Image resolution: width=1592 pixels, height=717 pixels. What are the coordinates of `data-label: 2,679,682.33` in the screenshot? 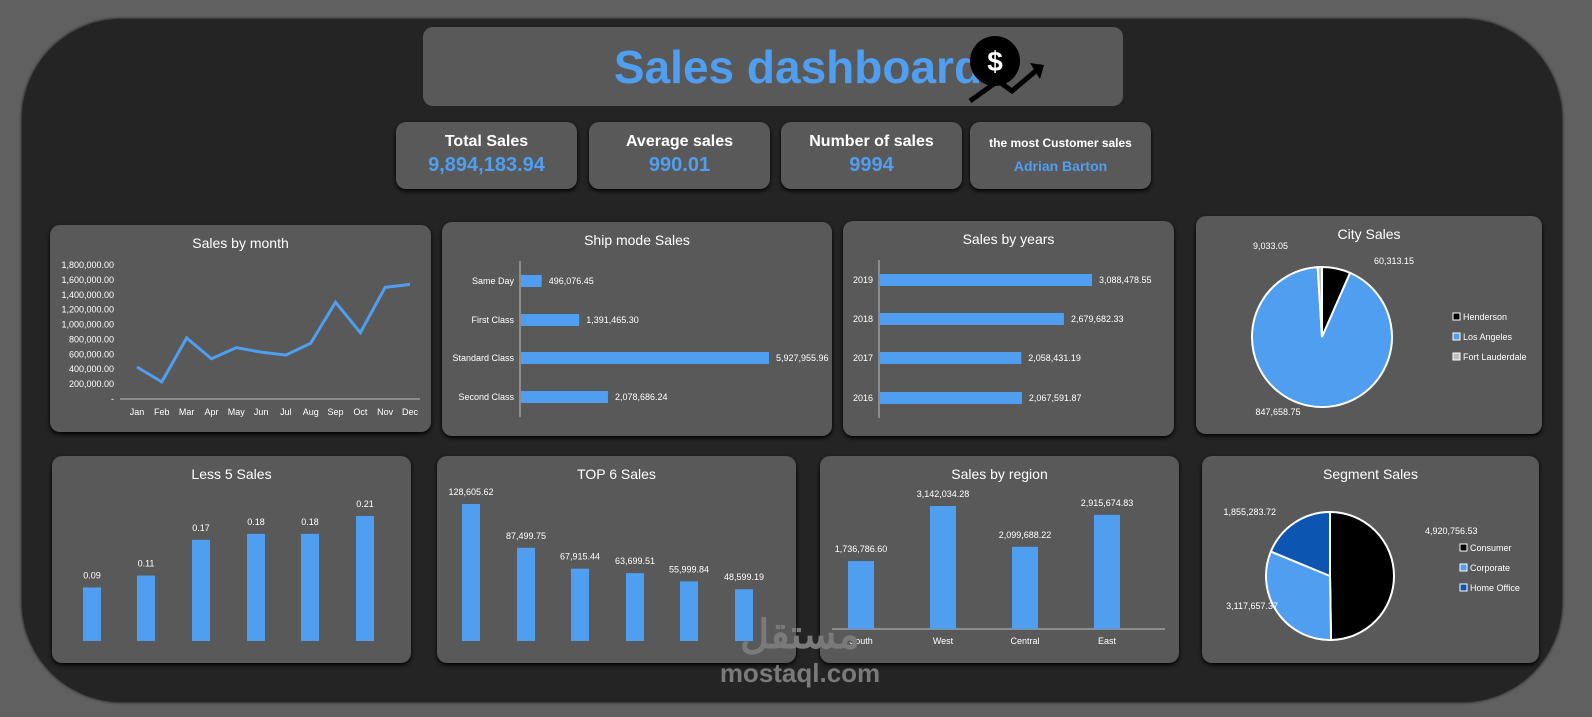 It's located at (1097, 319).